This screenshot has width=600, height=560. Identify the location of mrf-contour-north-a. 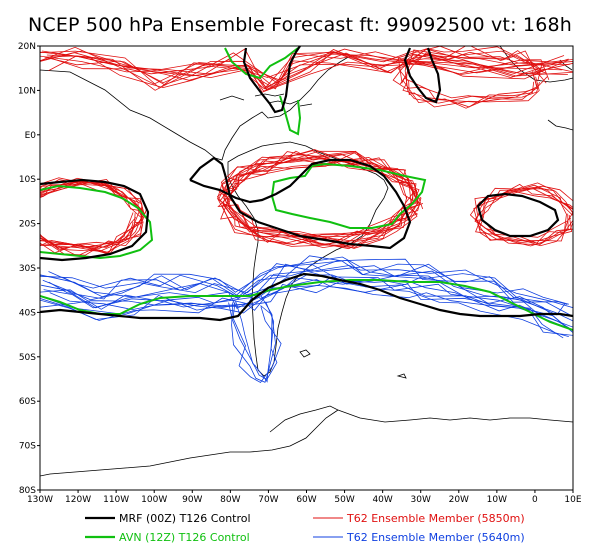
(271, 80).